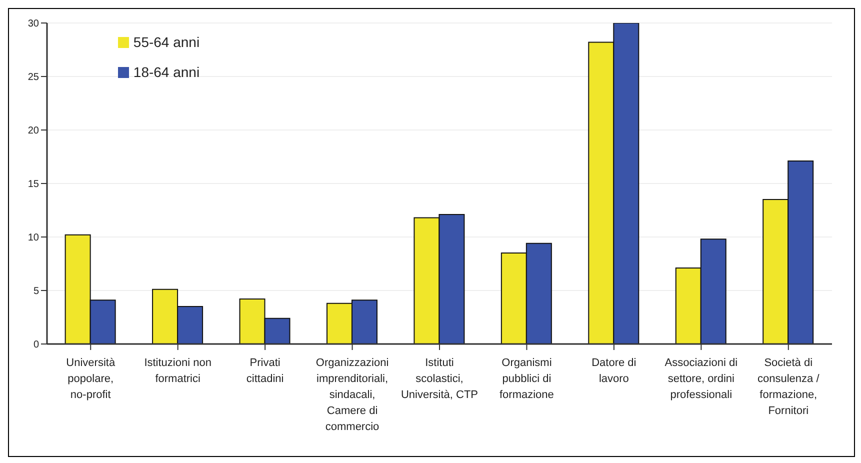 Image resolution: width=861 pixels, height=463 pixels. I want to click on x-tick-label: Associazioni di settore, ordini professionali, so click(701, 379).